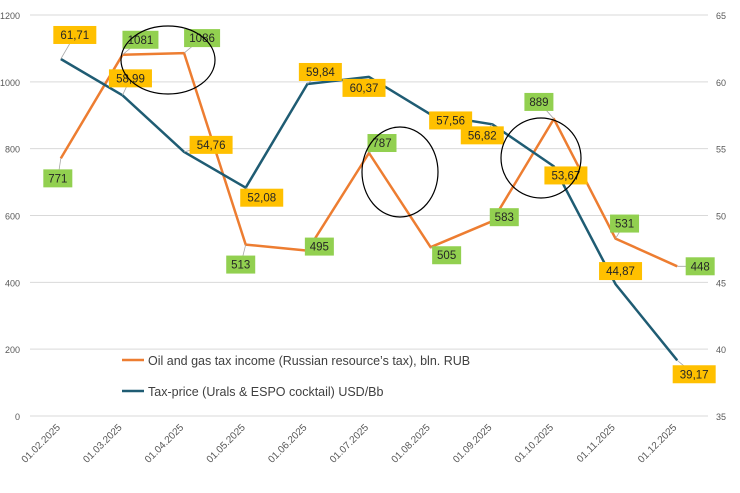 Image resolution: width=740 pixels, height=493 pixels. I want to click on tax-income-data-label: 531, so click(624, 225).